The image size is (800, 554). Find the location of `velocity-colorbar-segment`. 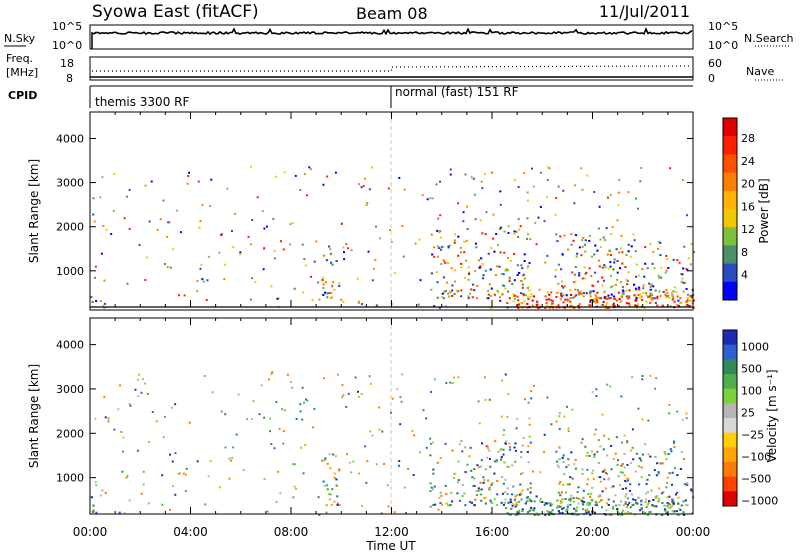

velocity-colorbar-segment is located at coordinates (730, 499).